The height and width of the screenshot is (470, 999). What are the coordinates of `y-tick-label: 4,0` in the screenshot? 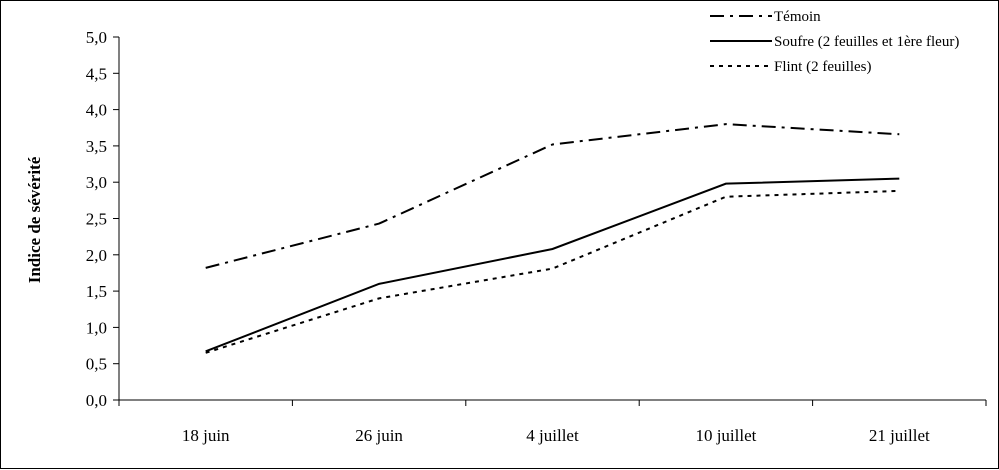 It's located at (96, 110).